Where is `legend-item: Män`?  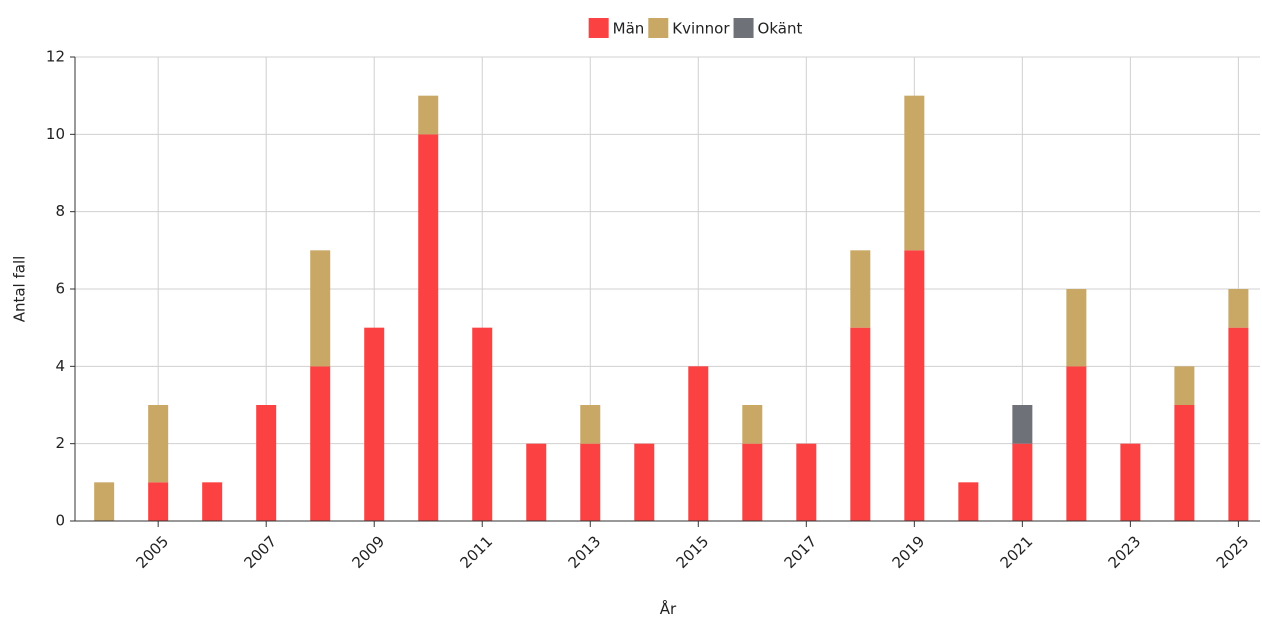
legend-item: Män is located at coordinates (616, 28).